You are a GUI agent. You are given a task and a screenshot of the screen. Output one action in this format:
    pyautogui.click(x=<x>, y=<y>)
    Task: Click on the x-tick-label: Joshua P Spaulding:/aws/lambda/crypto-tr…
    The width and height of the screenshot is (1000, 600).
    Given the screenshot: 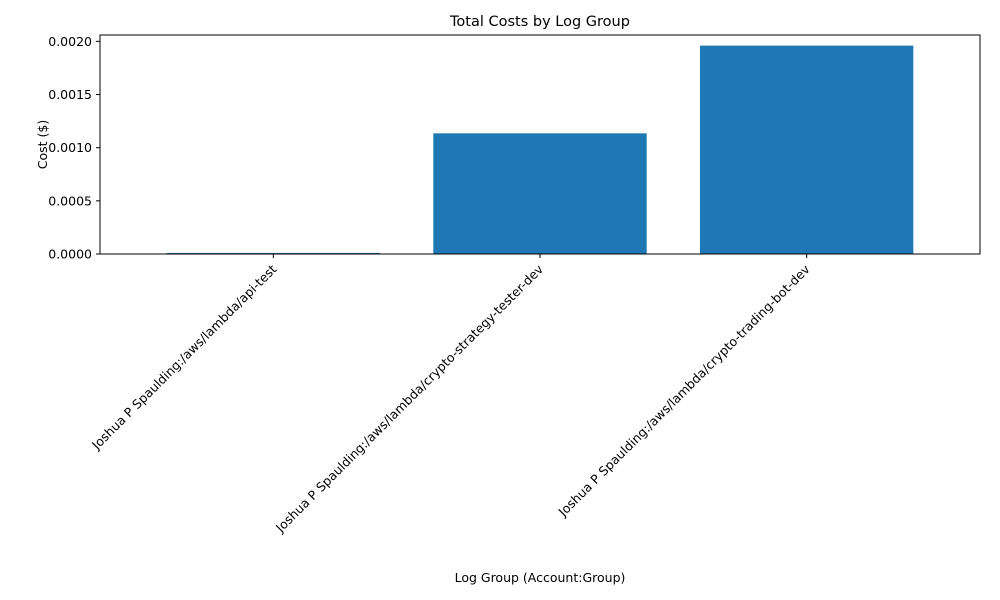 What is the action you would take?
    pyautogui.click(x=684, y=390)
    